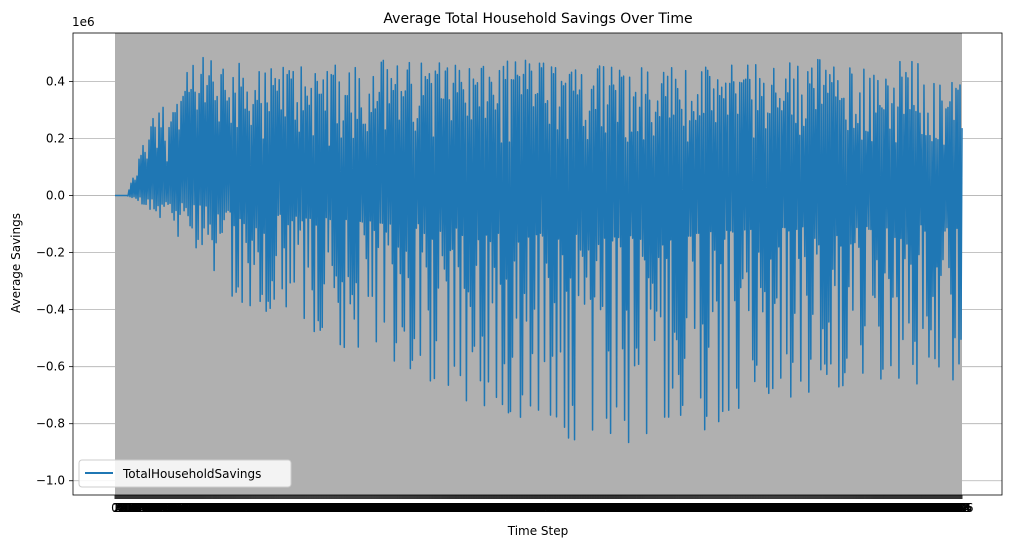 This screenshot has width=1012, height=547. Describe the element at coordinates (168, 508) in the screenshot. I see `x-tick-label: 54` at that location.